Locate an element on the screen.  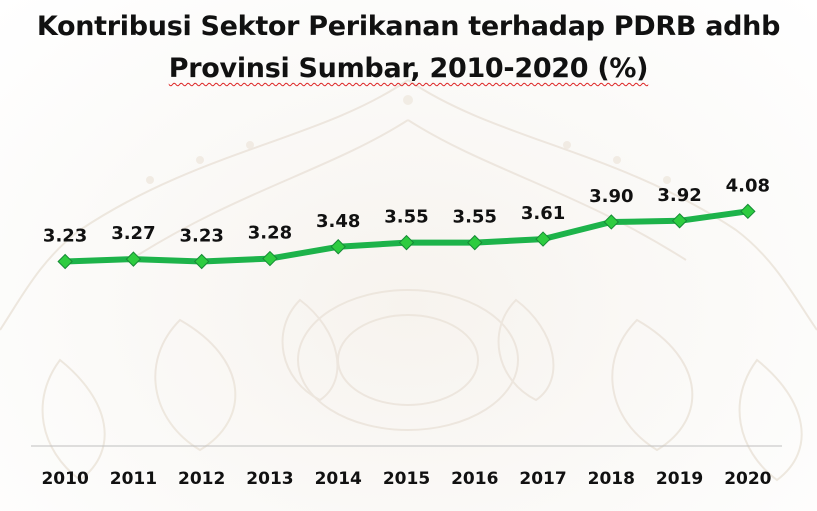
x-tick-label-2015: 2015 is located at coordinates (406, 479).